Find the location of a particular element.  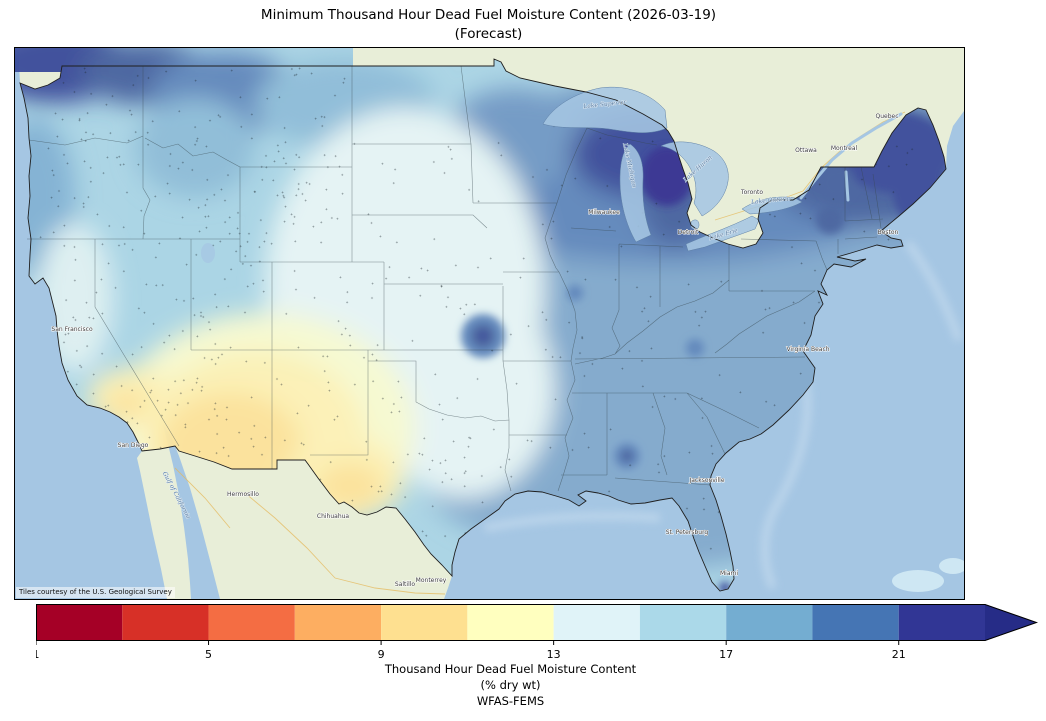

colorbar: 1 5 9 13 17 21 is located at coordinates (539, 635).